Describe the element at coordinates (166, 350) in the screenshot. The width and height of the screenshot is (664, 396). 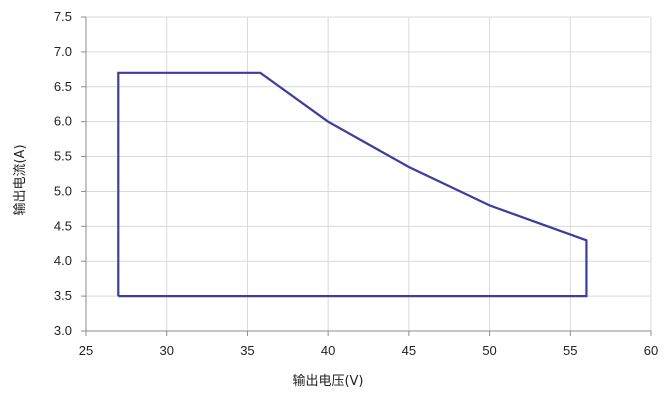
I see `x-tick-label: 30` at that location.